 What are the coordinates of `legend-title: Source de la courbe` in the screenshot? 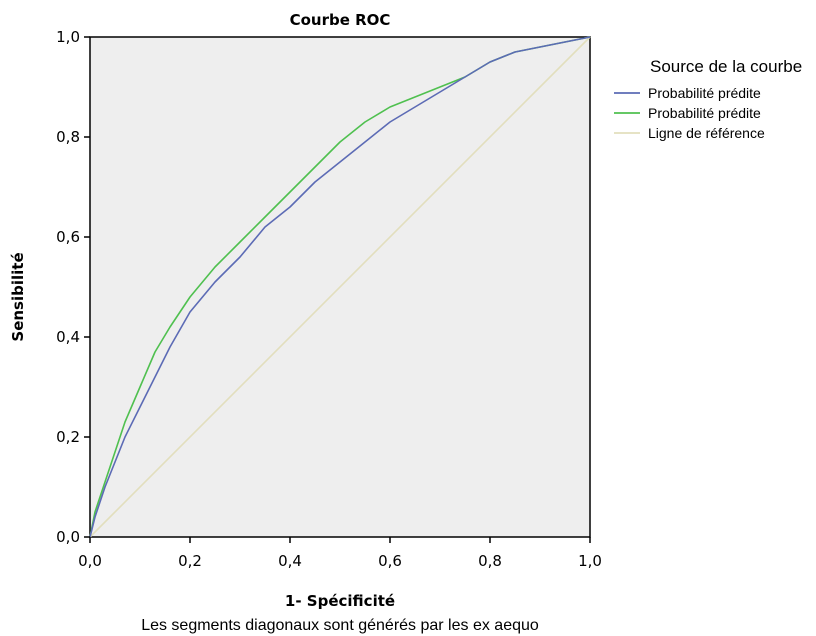 It's located at (726, 66).